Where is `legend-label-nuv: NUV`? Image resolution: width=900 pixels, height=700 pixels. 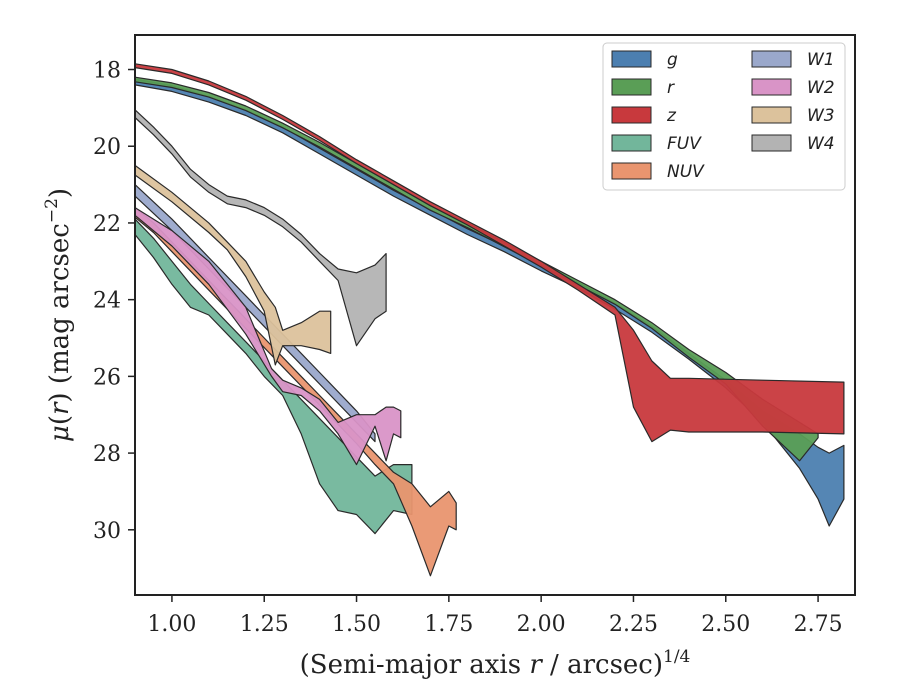 legend-label-nuv: NUV is located at coordinates (686, 172).